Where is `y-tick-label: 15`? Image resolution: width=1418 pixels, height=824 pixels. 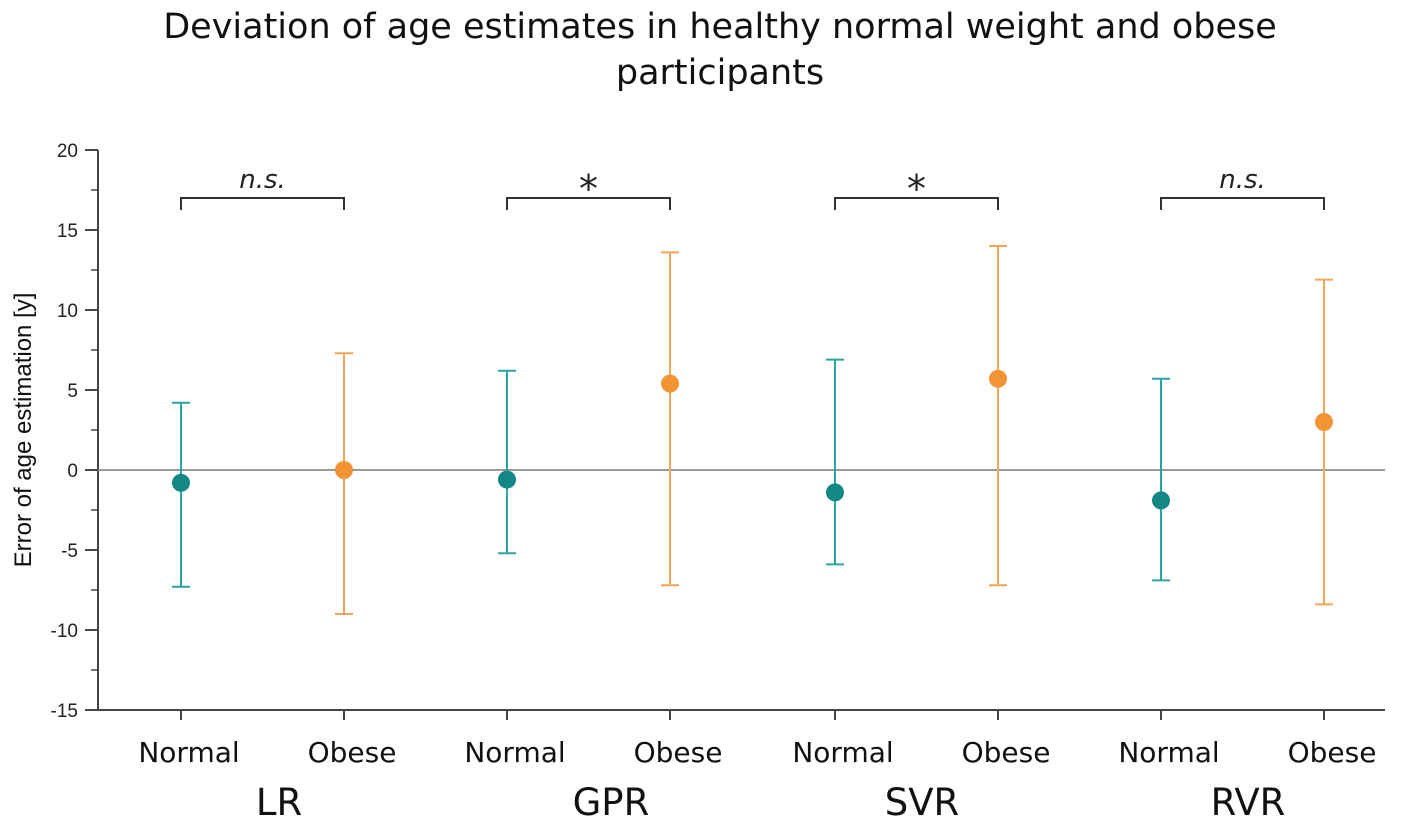 y-tick-label: 15 is located at coordinates (67, 231).